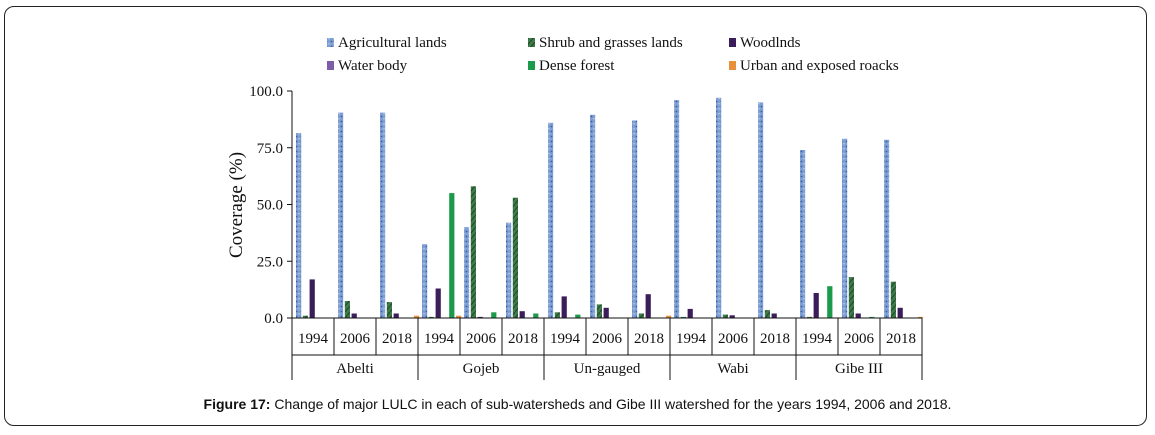 The width and height of the screenshot is (1155, 435). Describe the element at coordinates (577, 66) in the screenshot. I see `legend-label: Dense forest` at that location.